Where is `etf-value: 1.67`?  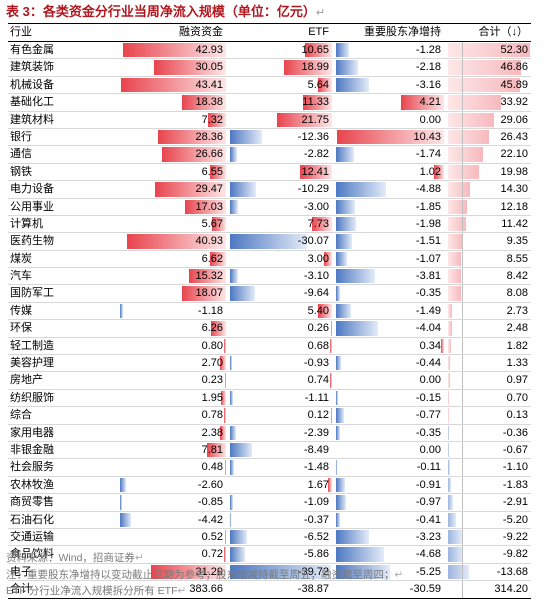 etf-value: 1.67 is located at coordinates (318, 484).